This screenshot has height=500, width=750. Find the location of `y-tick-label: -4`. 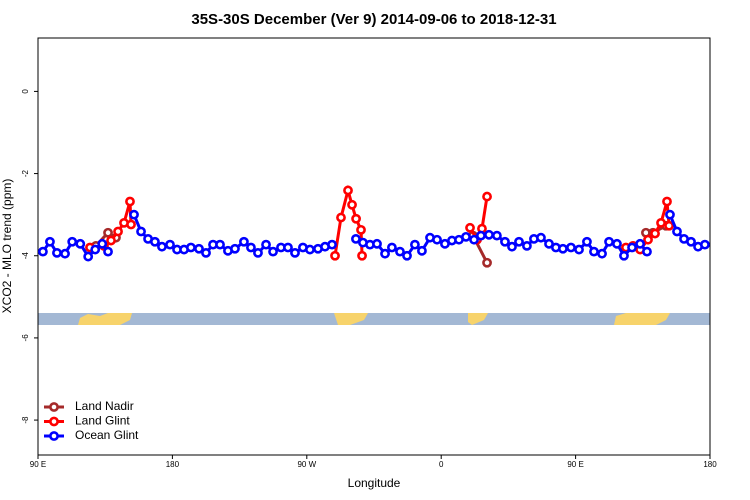

y-tick-label: -4 is located at coordinates (25, 256).